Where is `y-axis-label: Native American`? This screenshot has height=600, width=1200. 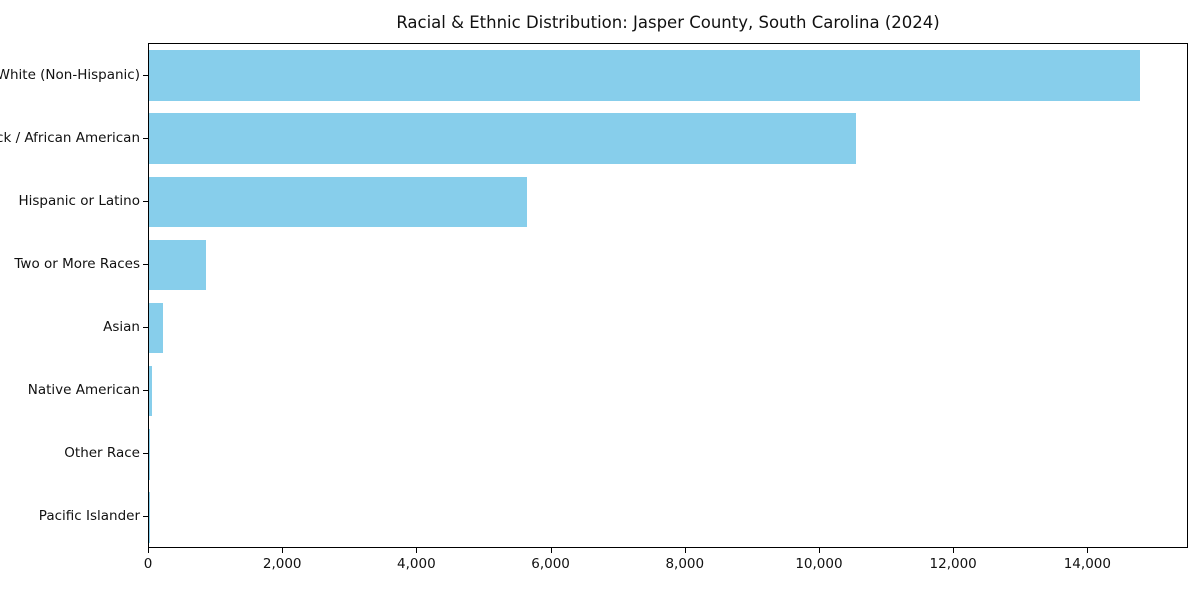 y-axis-label: Native American is located at coordinates (83, 390).